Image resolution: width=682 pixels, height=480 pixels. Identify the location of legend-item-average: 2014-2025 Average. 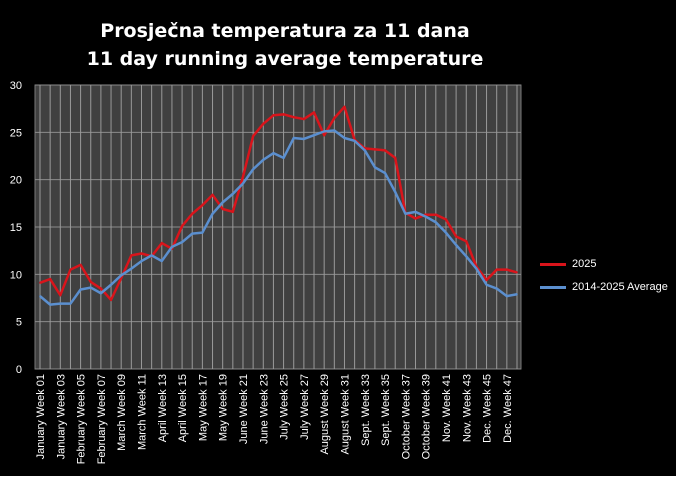
(604, 287).